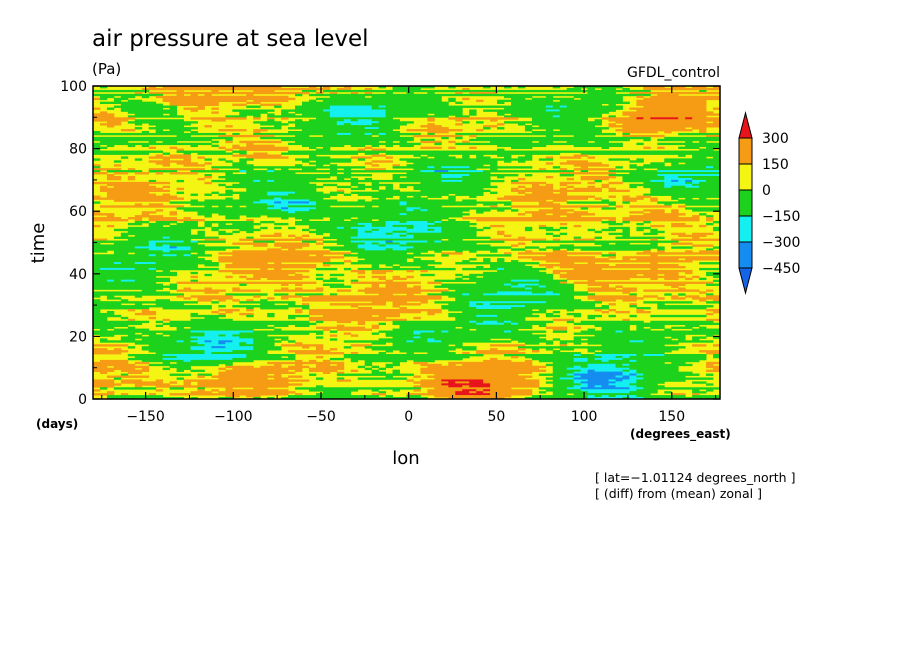 The width and height of the screenshot is (904, 654). Describe the element at coordinates (73, 87) in the screenshot. I see `y-tick-label: 100` at that location.